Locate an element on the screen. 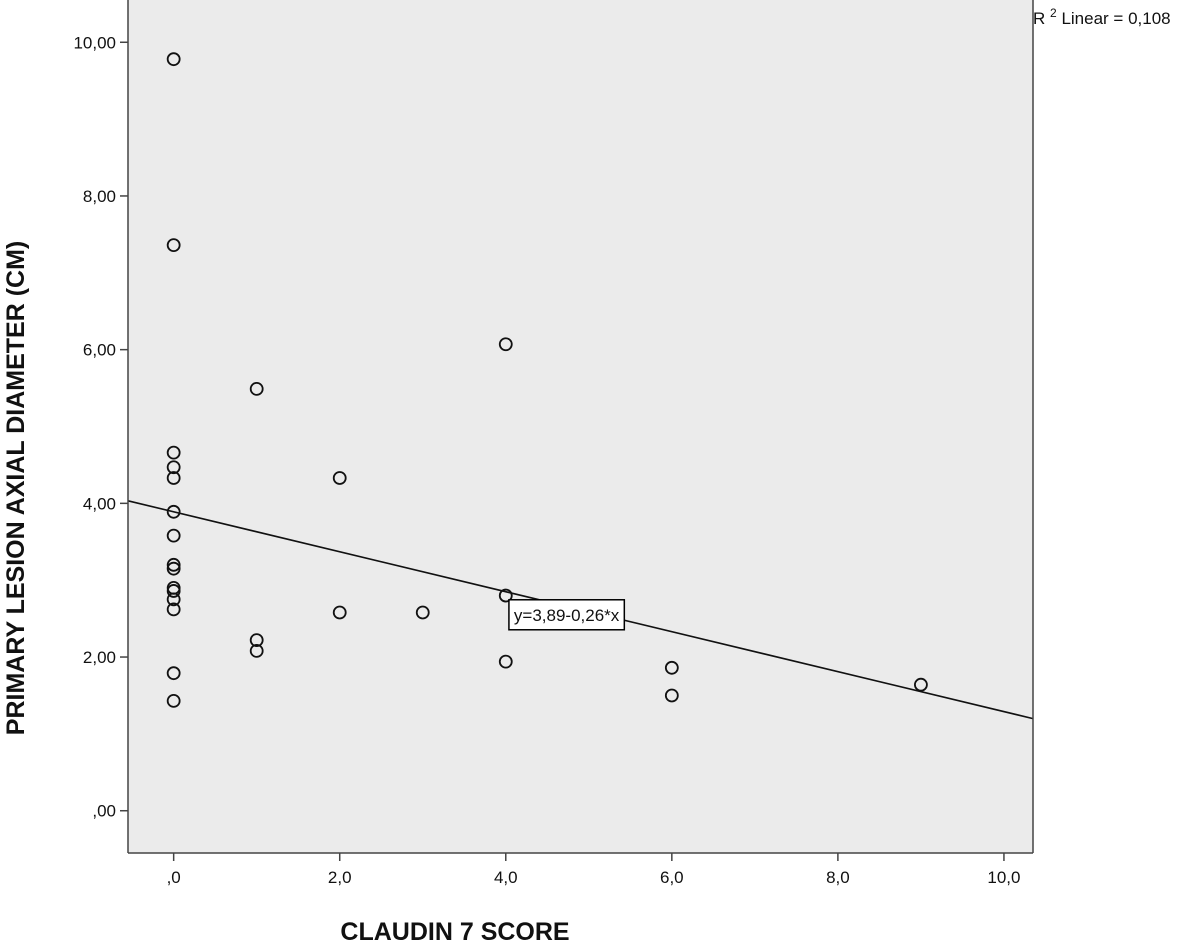 The height and width of the screenshot is (946, 1200). r2-label-prefix: R is located at coordinates (1039, 18).